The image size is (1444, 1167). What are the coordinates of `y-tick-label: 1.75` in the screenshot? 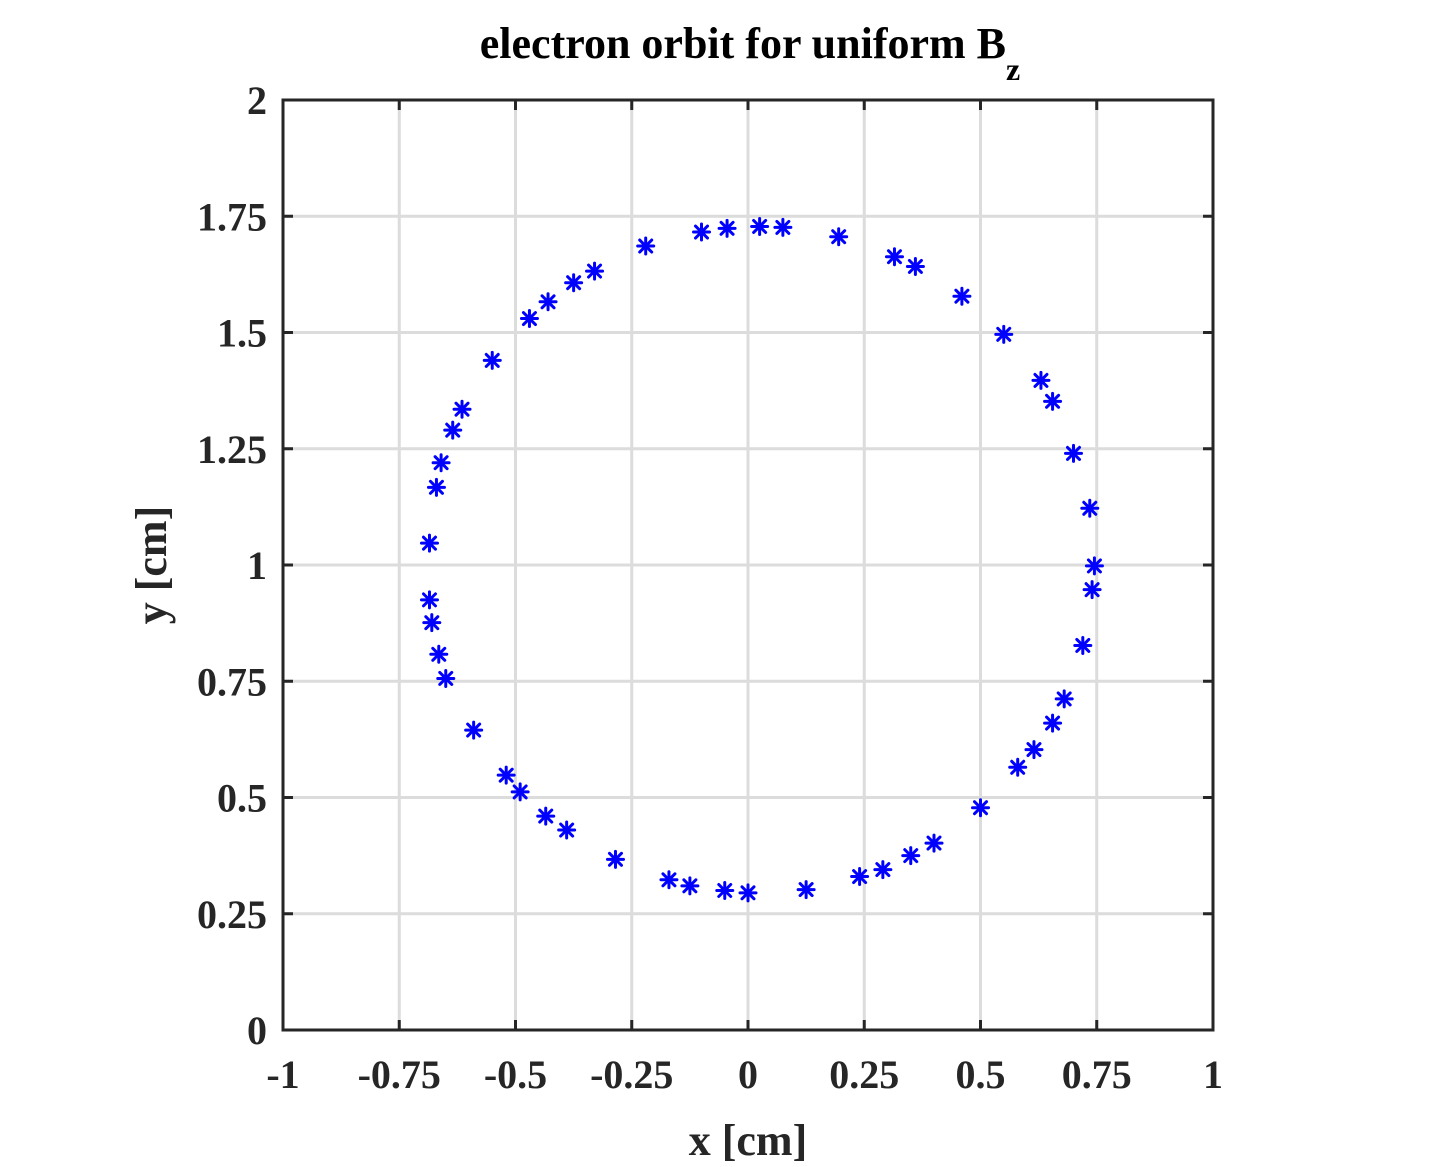 It's located at (232, 216).